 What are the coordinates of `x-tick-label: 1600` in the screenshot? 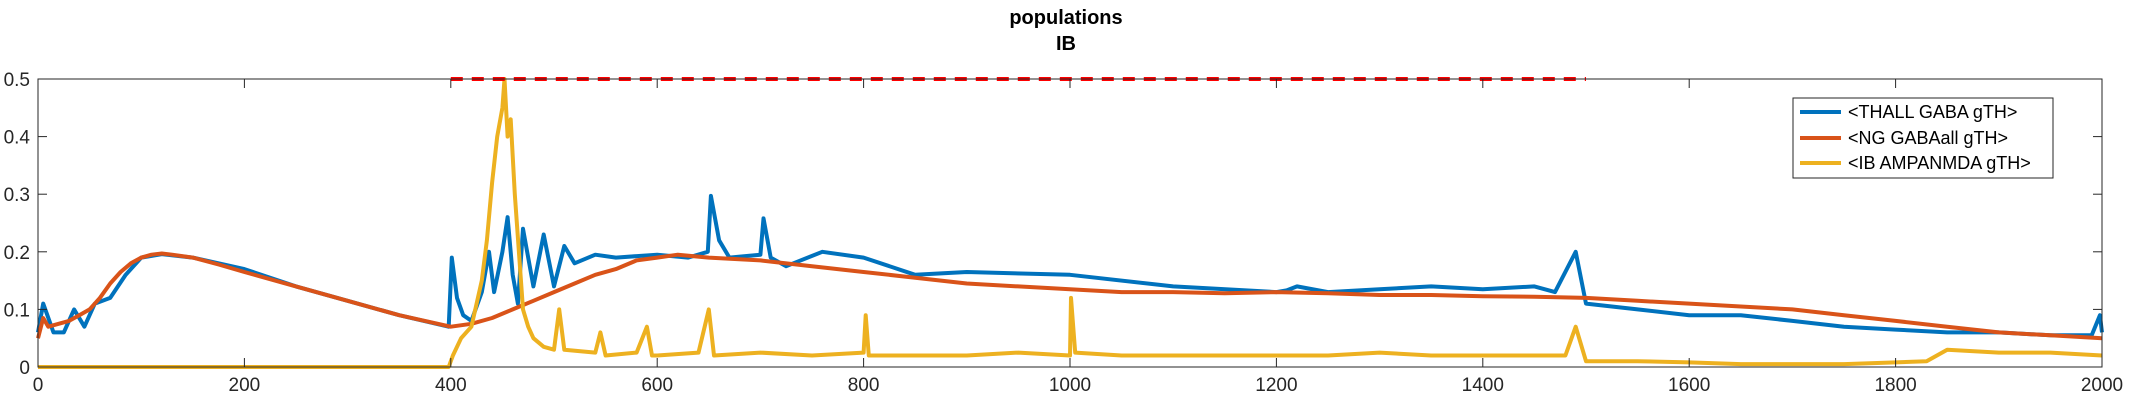 It's located at (1689, 385).